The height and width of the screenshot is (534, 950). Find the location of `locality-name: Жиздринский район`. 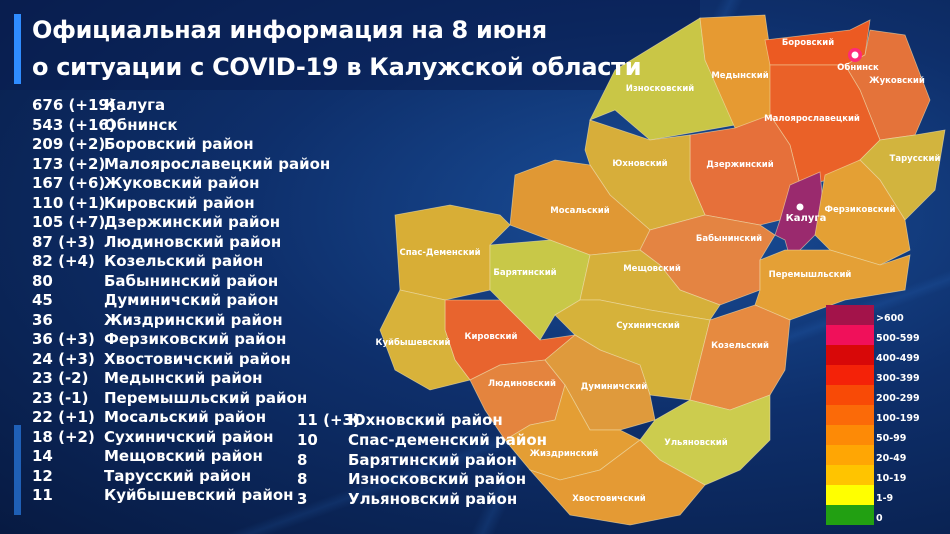

locality-name: Жиздринский район is located at coordinates (193, 319).